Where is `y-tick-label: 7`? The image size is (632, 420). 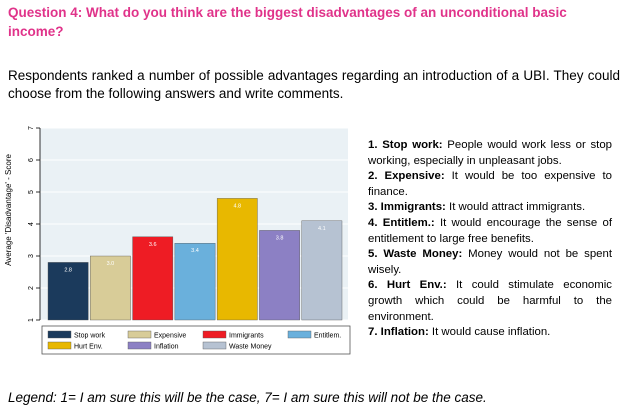
y-tick-label: 7 is located at coordinates (31, 128).